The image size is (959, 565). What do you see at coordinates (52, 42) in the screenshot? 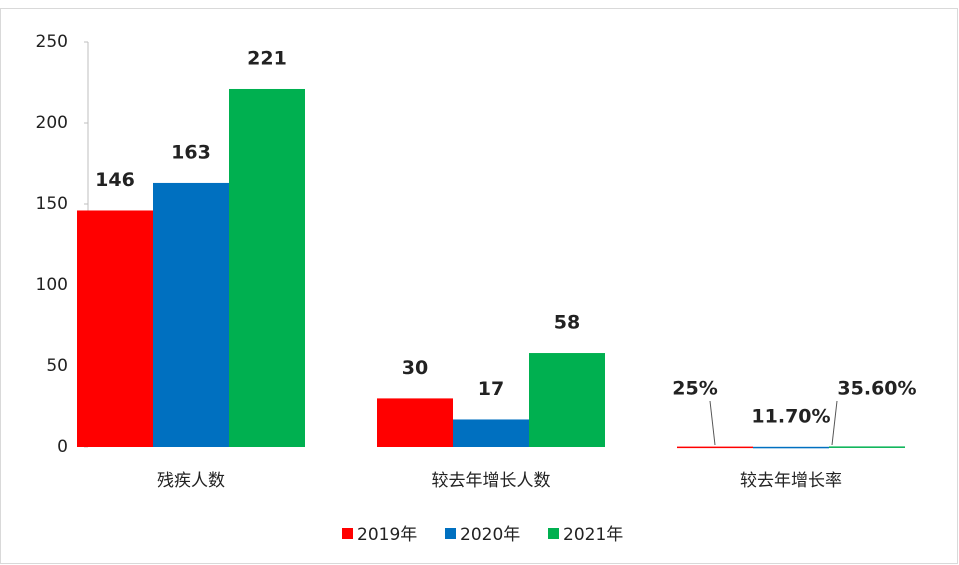
I see `y-tick-label: 250` at bounding box center [52, 42].